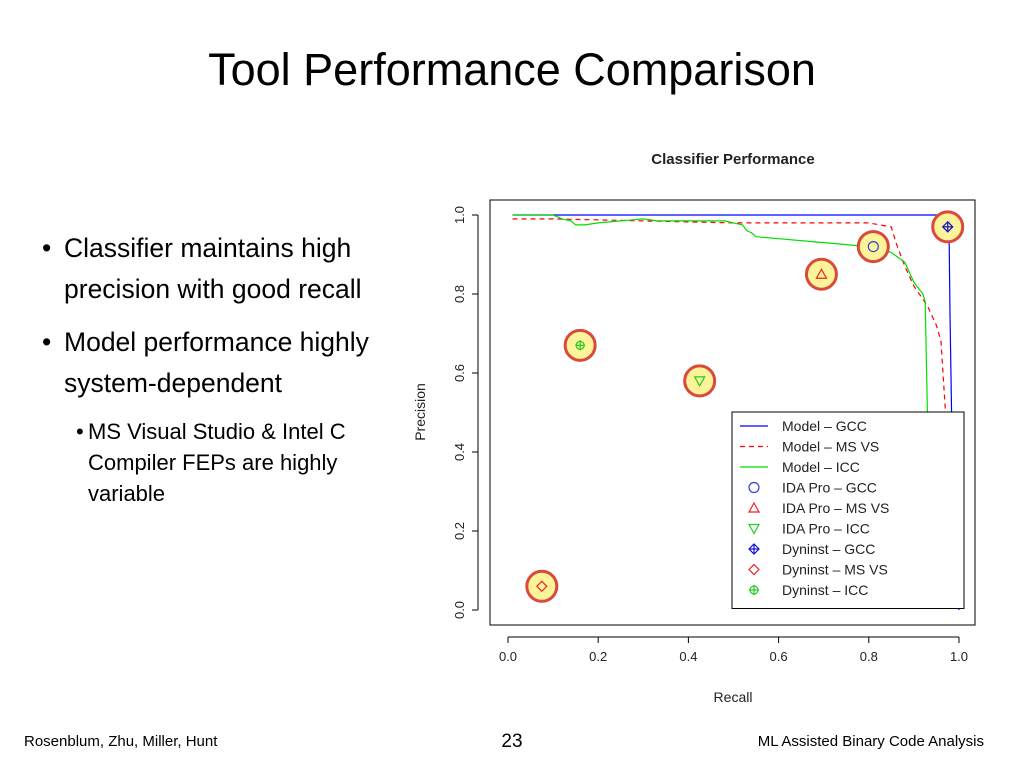 The width and height of the screenshot is (1024, 768). Describe the element at coordinates (959, 656) in the screenshot. I see `x-tick-label: 1.0` at that location.